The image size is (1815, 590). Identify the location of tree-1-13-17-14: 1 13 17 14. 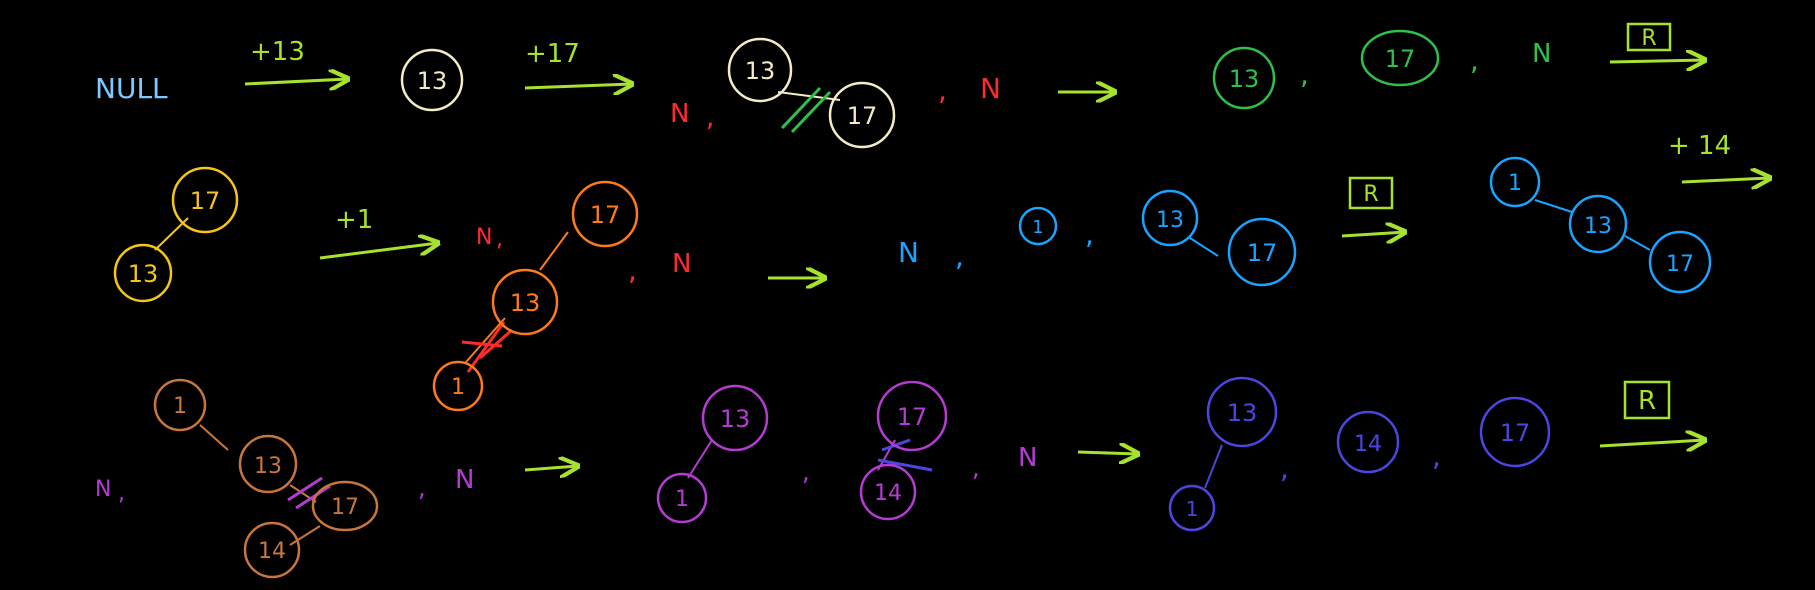
(266, 478).